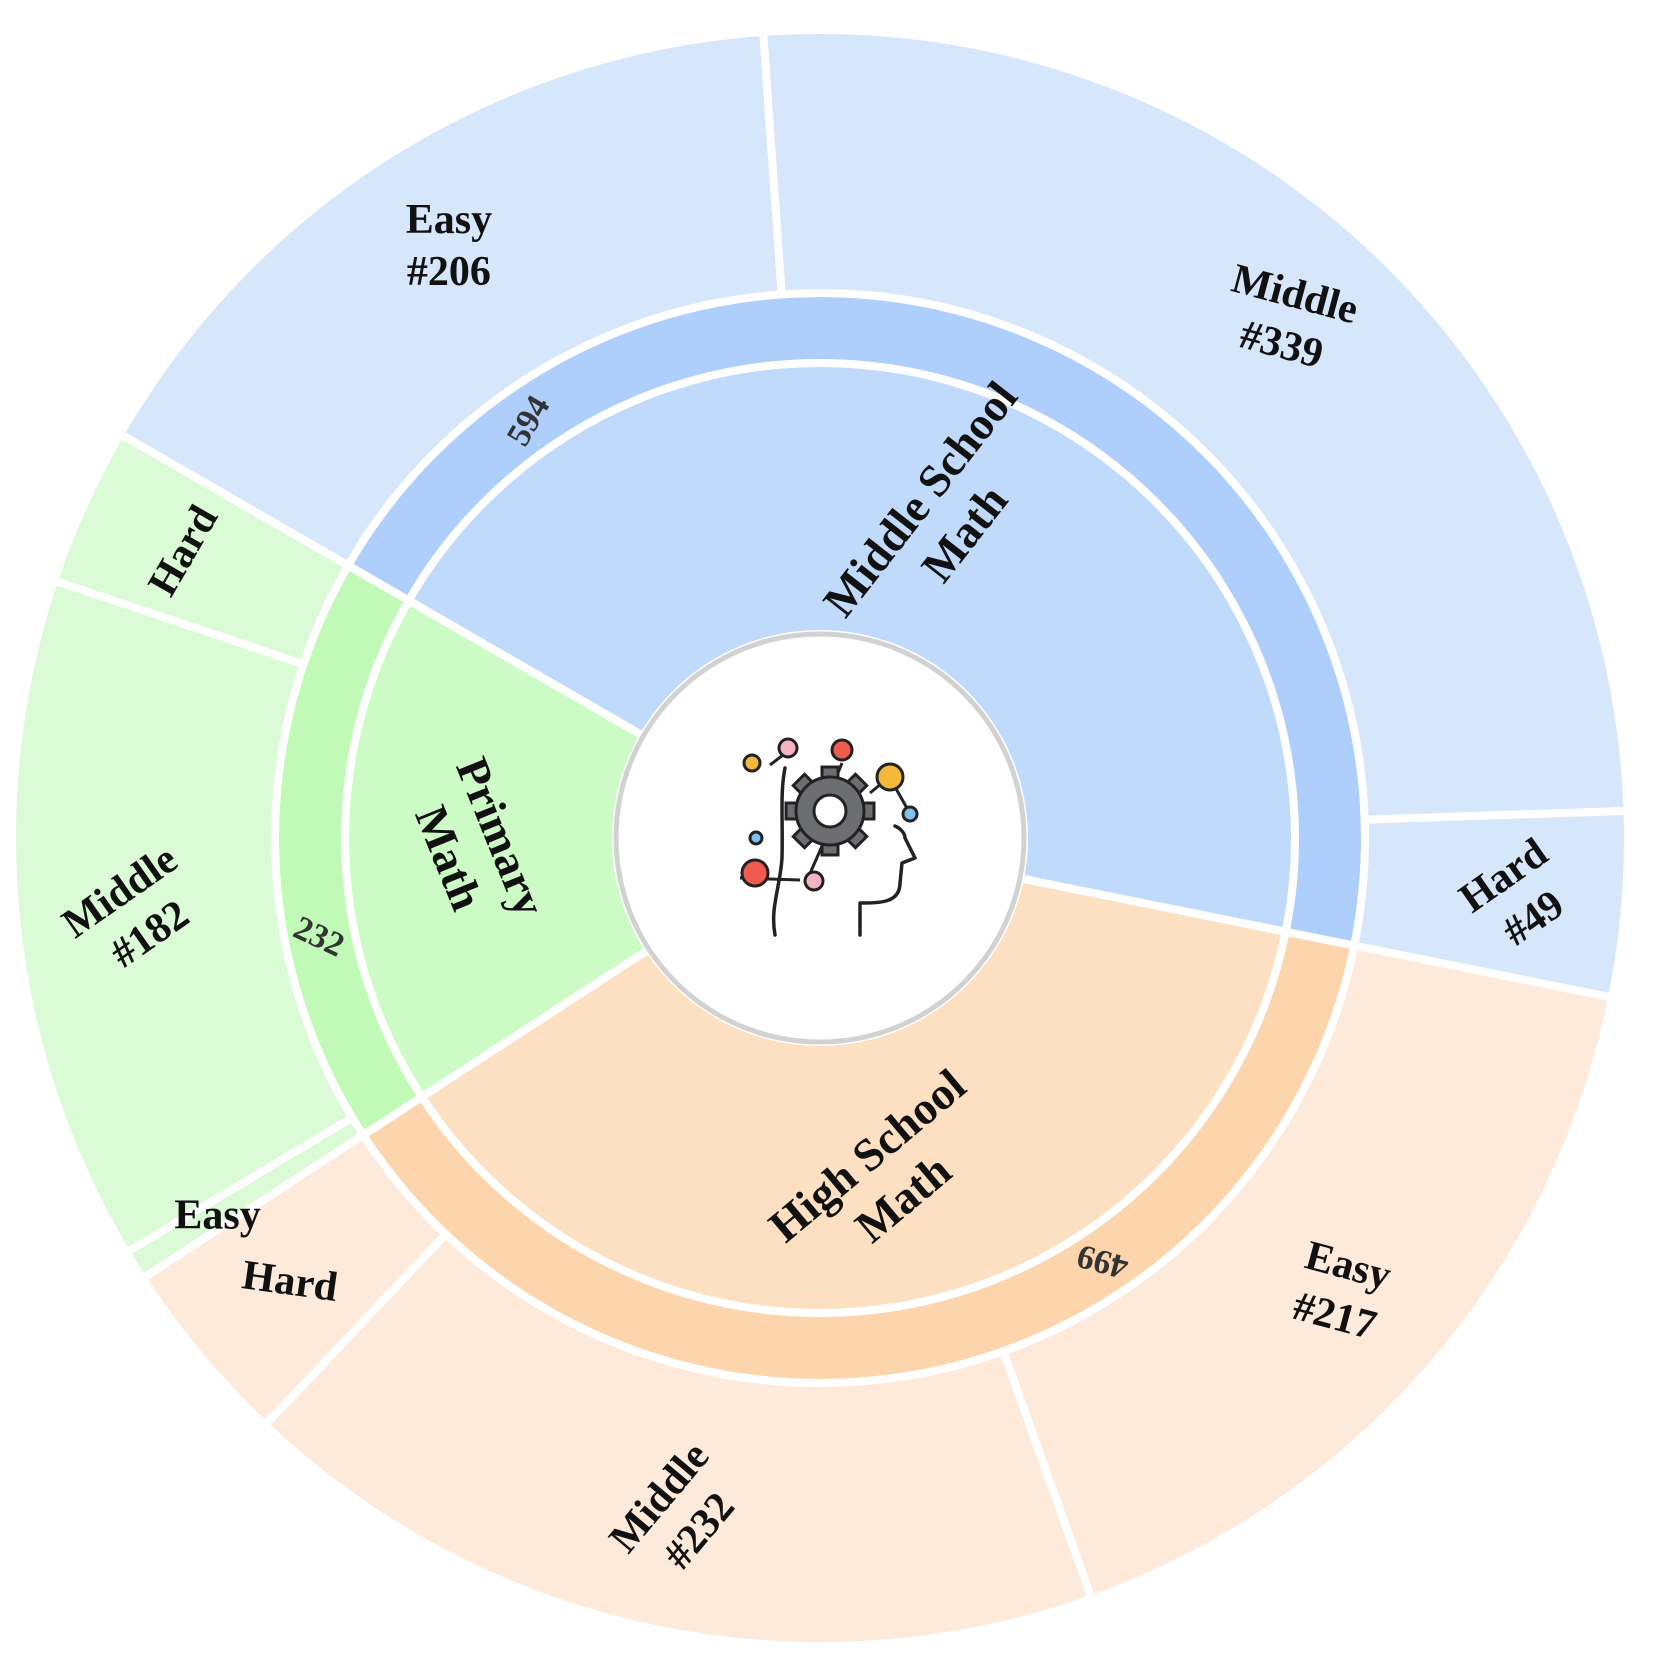 This screenshot has width=1661, height=1676. Describe the element at coordinates (201, 549) in the screenshot. I see `outer-primary-math-hard` at that location.